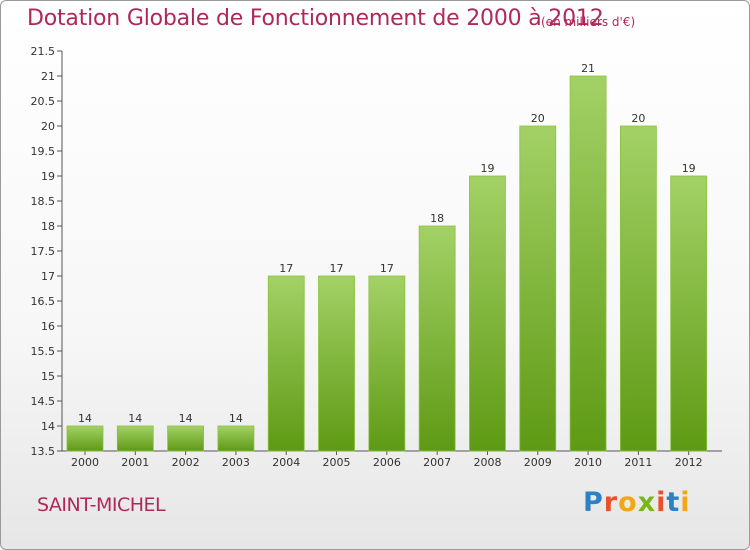  Describe the element at coordinates (487, 462) in the screenshot. I see `x-tick-label: 2008` at that location.